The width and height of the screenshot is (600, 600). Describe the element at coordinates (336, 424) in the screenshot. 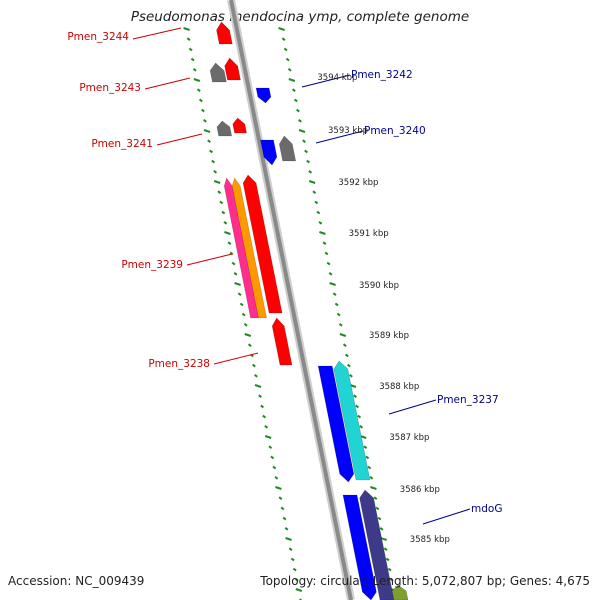

I see `gene-pmen-3237-blue` at that location.